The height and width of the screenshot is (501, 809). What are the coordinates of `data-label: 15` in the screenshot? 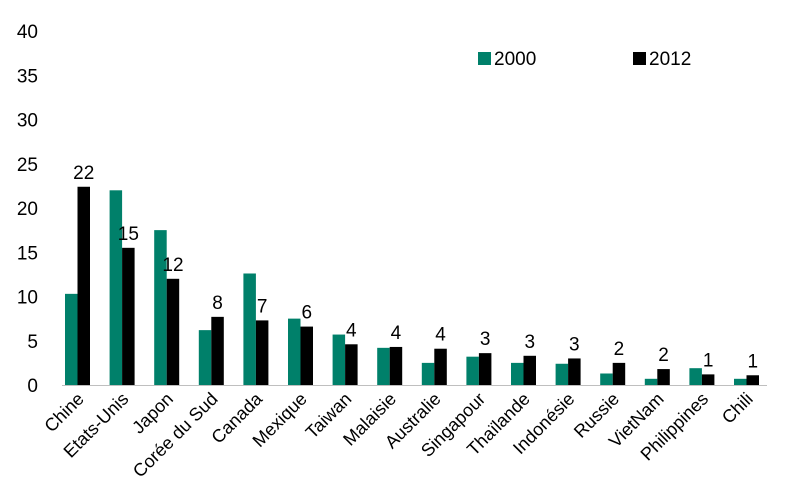 It's located at (128, 234).